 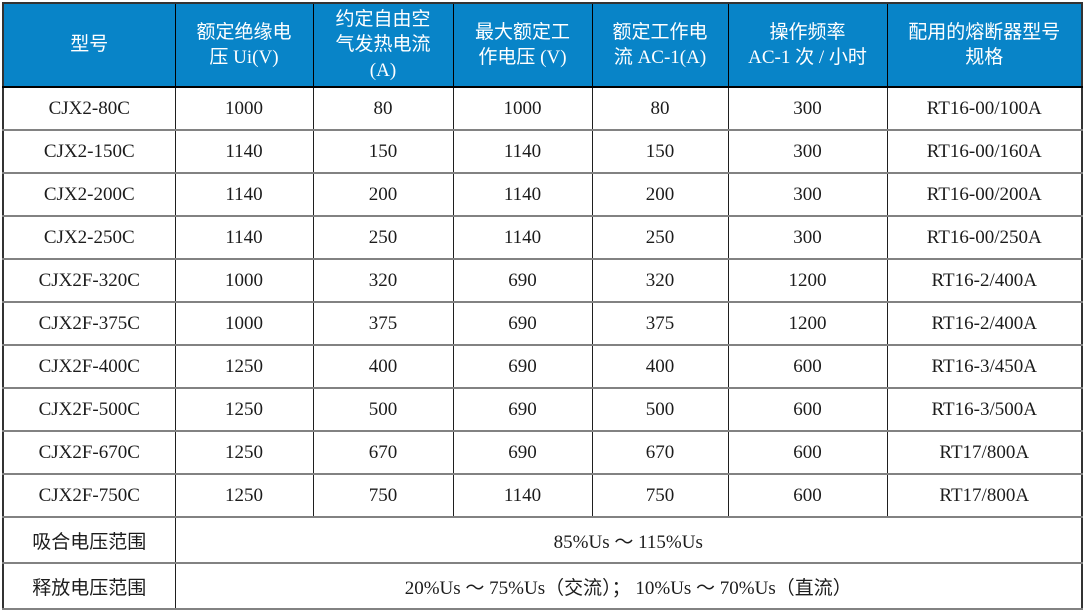 What do you see at coordinates (89, 45) in the screenshot?
I see `column-header-0: 型号` at bounding box center [89, 45].